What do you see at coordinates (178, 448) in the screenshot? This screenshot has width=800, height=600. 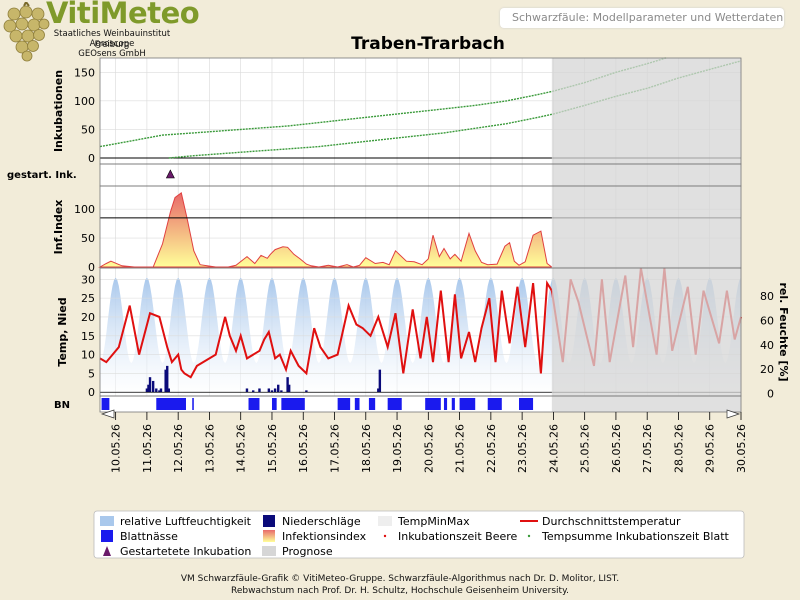 I see `x-tick-label: 12.05.26` at bounding box center [178, 448].